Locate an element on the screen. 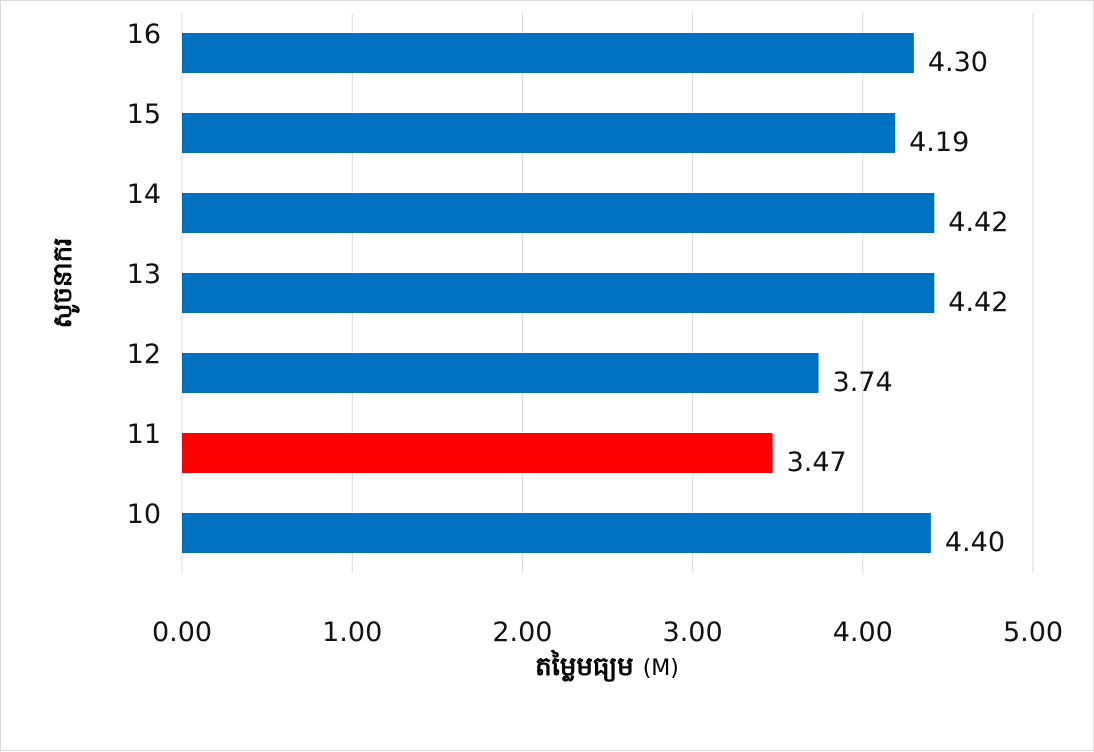 Image resolution: width=1094 pixels, height=752 pixels. x-tick-label: 5.00 is located at coordinates (1033, 632).